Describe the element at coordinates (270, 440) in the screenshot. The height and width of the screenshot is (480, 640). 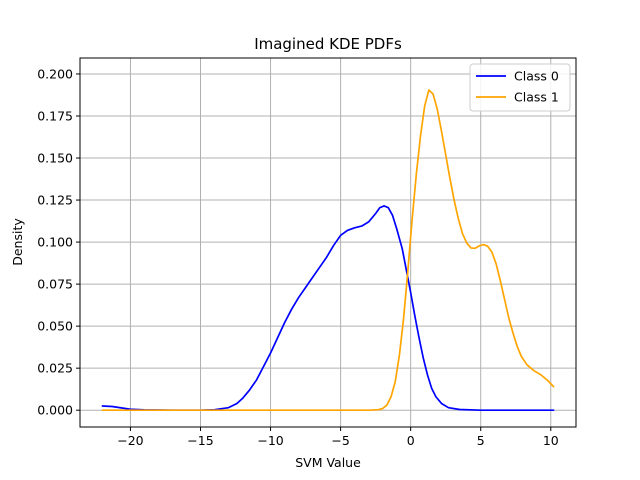
I see `x-tick-label: −10` at that location.